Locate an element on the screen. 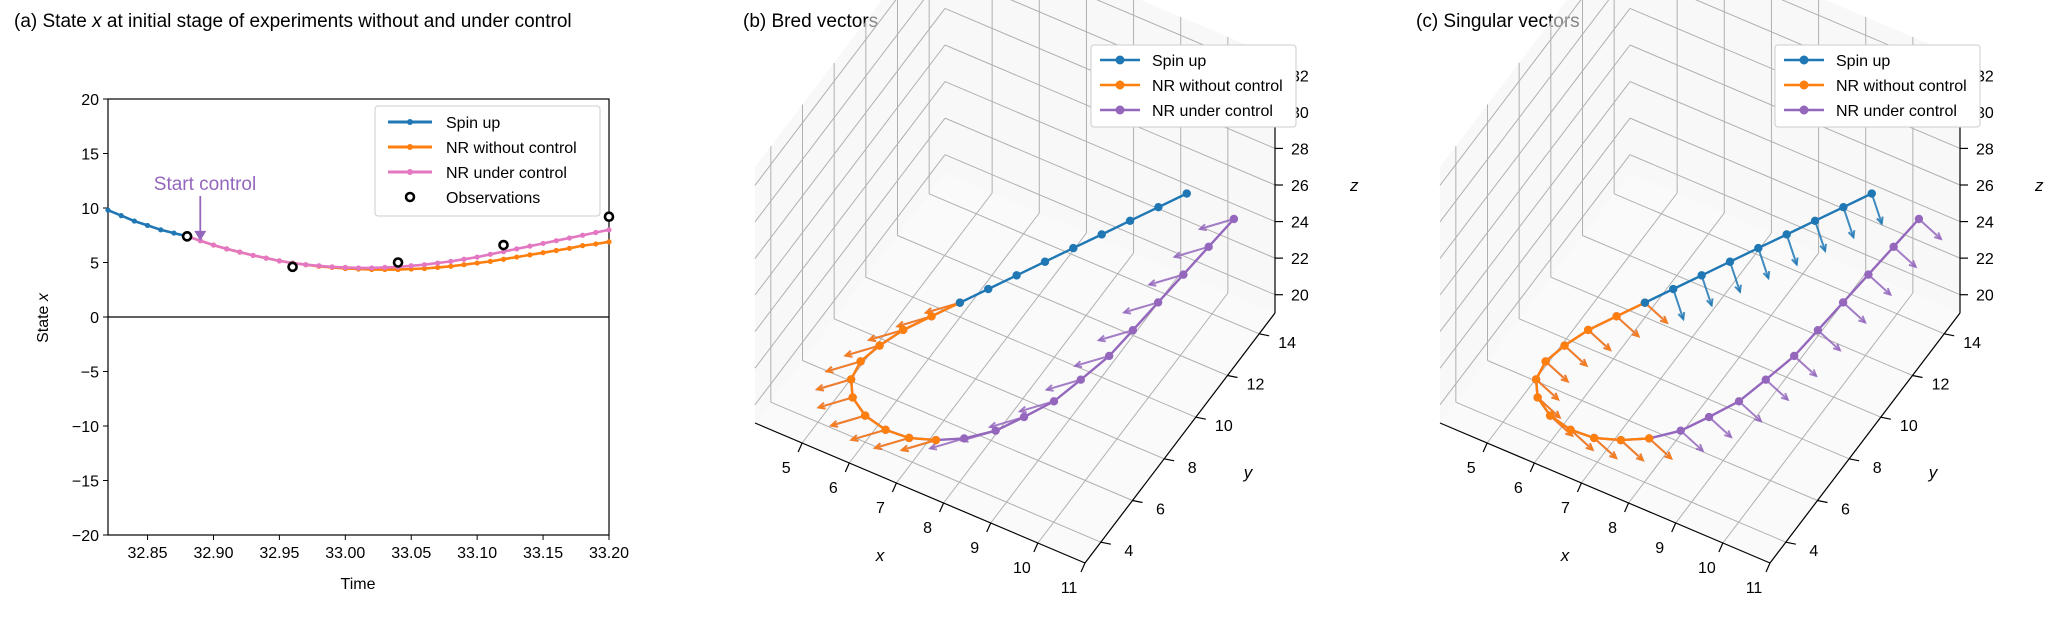 The image size is (2067, 641). x-tick-label: 11 is located at coordinates (1069, 588).